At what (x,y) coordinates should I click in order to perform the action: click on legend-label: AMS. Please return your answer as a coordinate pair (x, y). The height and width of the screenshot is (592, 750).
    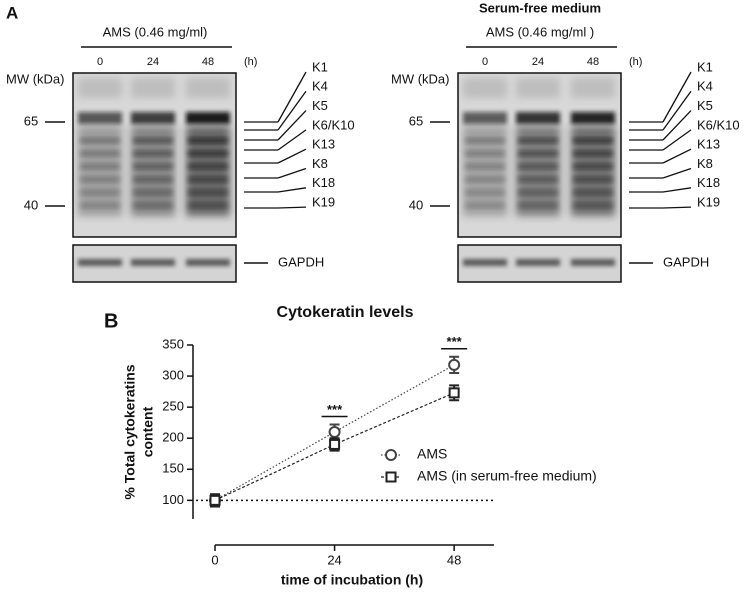
    Looking at the image, I should click on (432, 454).